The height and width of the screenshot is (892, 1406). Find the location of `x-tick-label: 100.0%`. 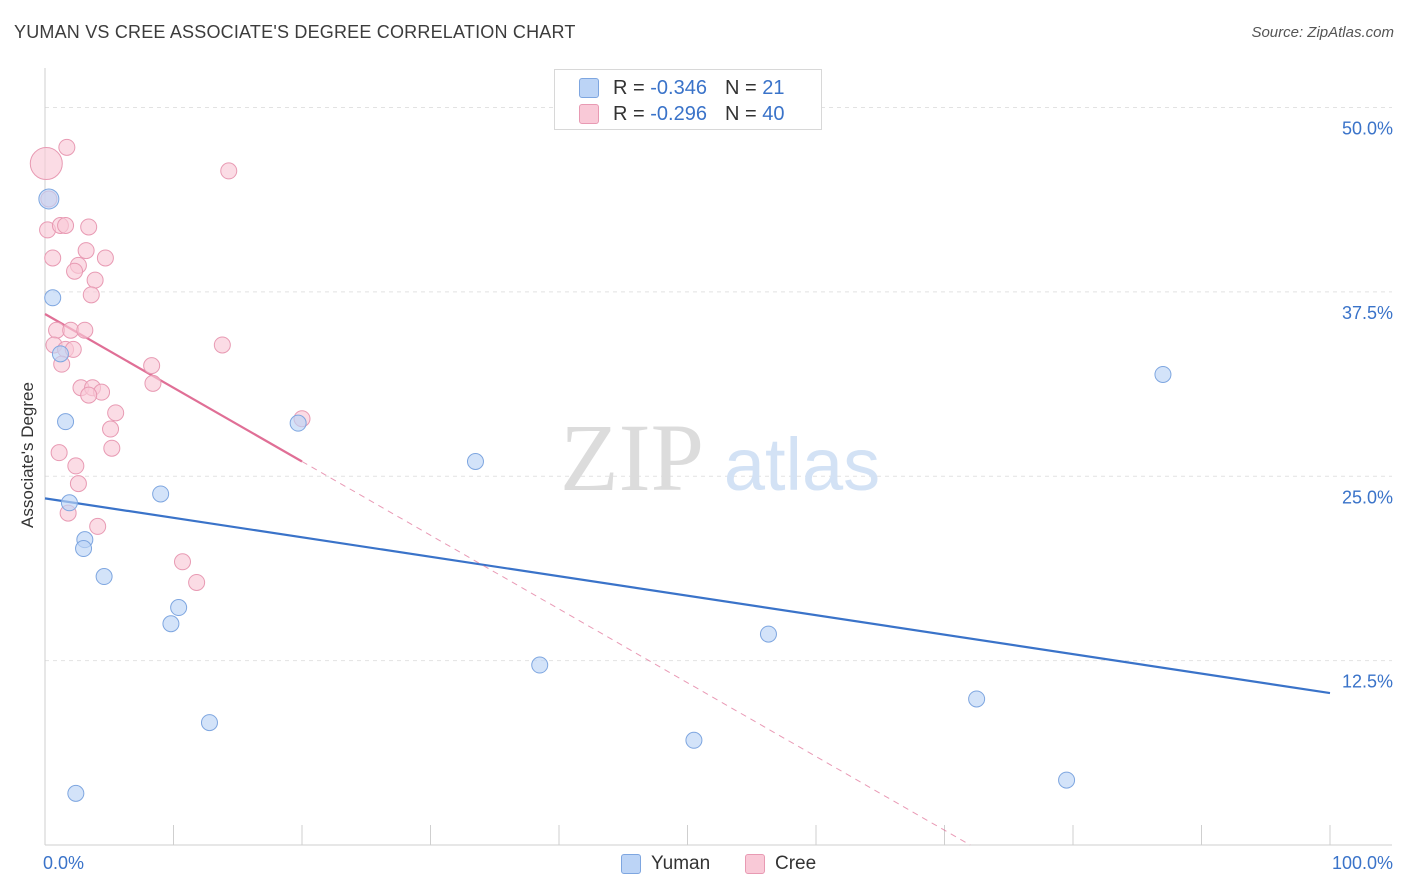

x-tick-label: 100.0% is located at coordinates (1362, 863).